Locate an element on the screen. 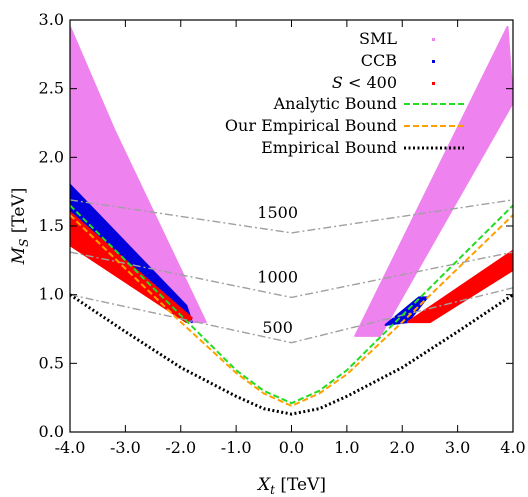 This screenshot has height=497, width=528. scatter-region-s400-right is located at coordinates (459, 286).